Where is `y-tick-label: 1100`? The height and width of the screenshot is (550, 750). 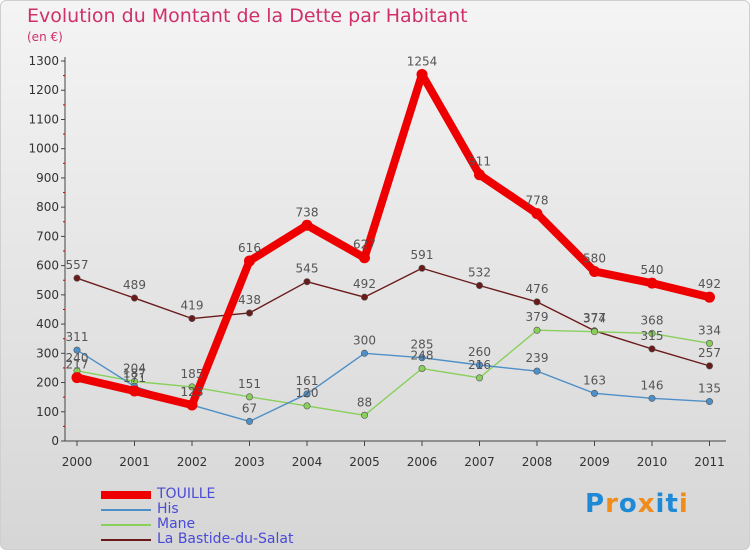 y-tick-label: 1100 is located at coordinates (43, 119).